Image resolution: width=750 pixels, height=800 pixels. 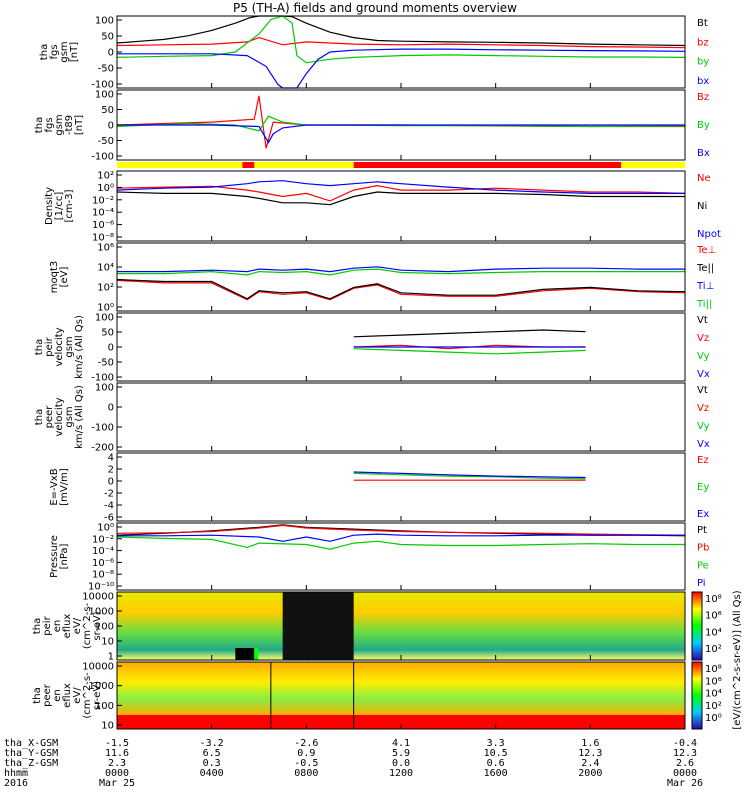 I want to click on y-axis-label-line: gsm, so click(x=69, y=346).